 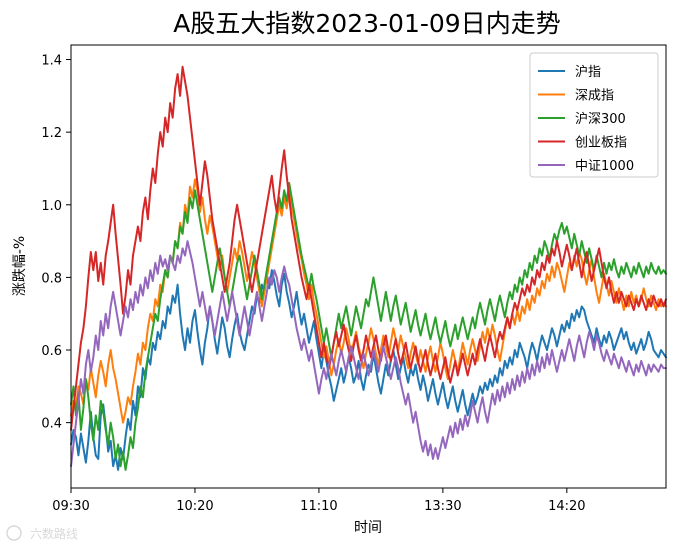 I want to click on x-tick-label: 11:10, so click(x=318, y=506).